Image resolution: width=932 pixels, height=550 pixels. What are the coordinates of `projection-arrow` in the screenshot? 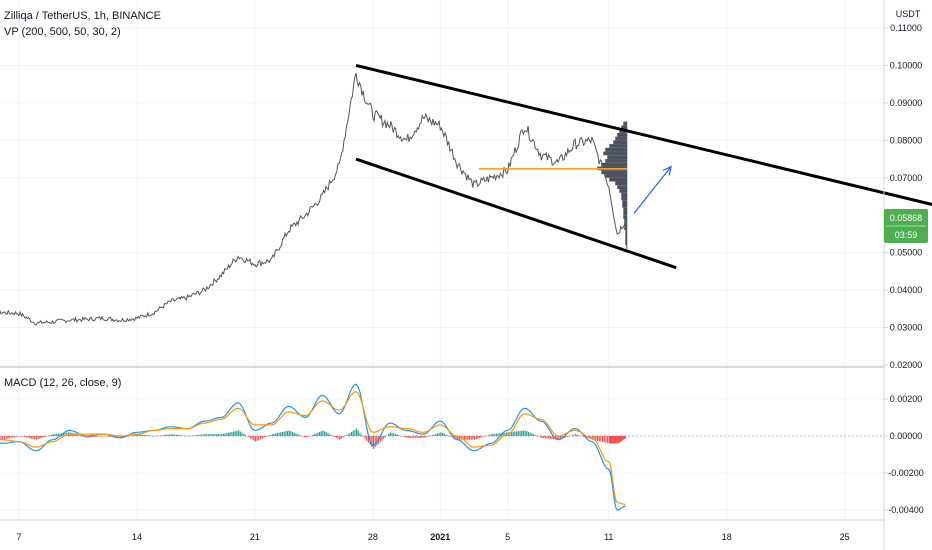 It's located at (652, 190).